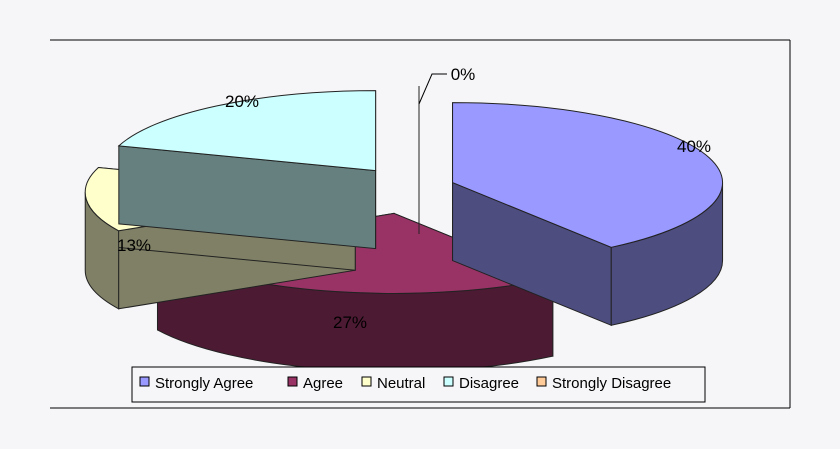 The height and width of the screenshot is (449, 840). I want to click on legend-item-disagree: Disagree, so click(481, 383).